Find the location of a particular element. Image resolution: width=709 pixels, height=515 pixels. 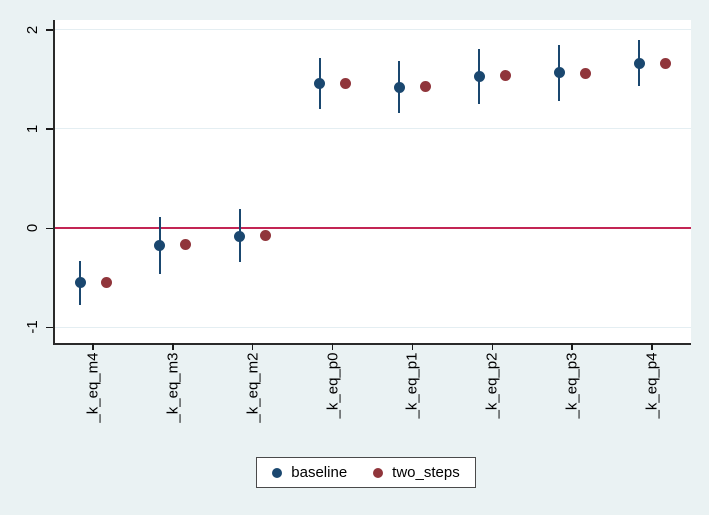

zero-line is located at coordinates (372, 228).